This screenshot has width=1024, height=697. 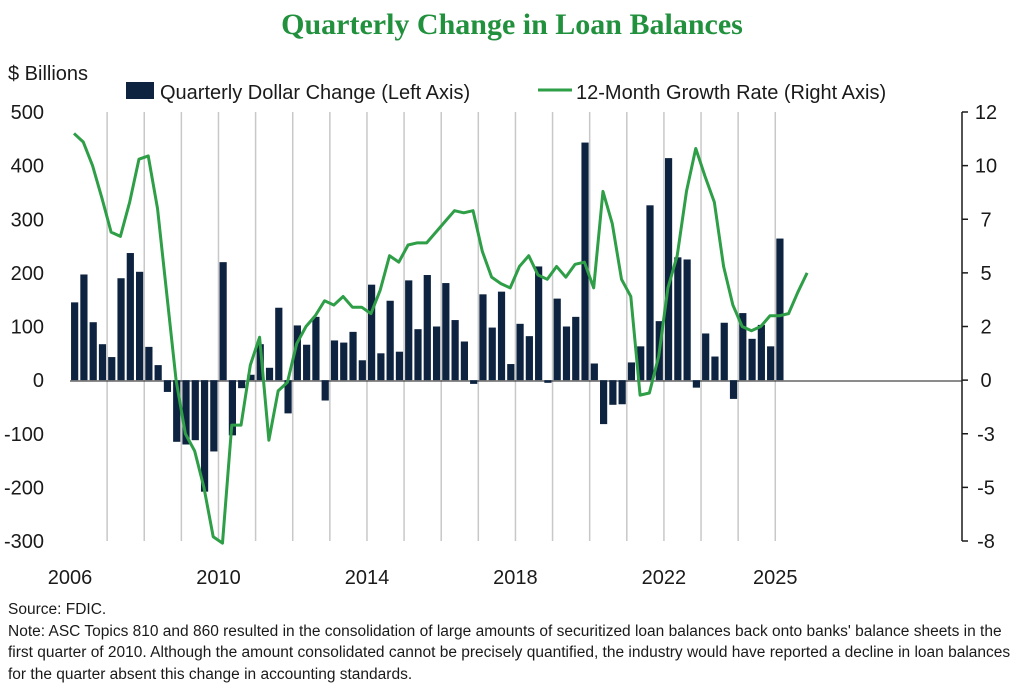 I want to click on left-axis-unit-label: $ Billions, so click(x=48, y=74).